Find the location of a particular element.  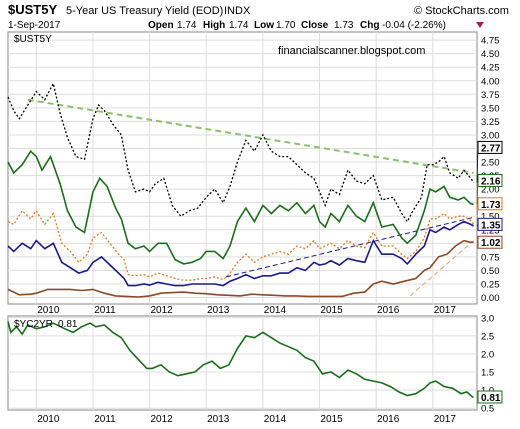

end-label-text: 1.35 is located at coordinates (491, 225).